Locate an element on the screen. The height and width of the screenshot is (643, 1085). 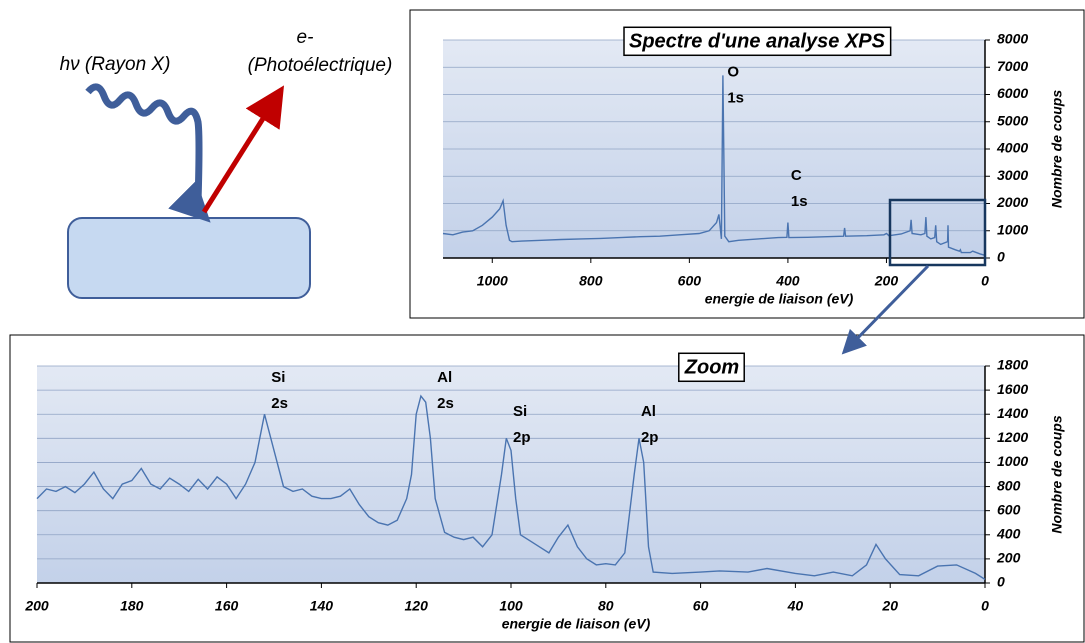
chart-title: Zoom is located at coordinates (711, 367).